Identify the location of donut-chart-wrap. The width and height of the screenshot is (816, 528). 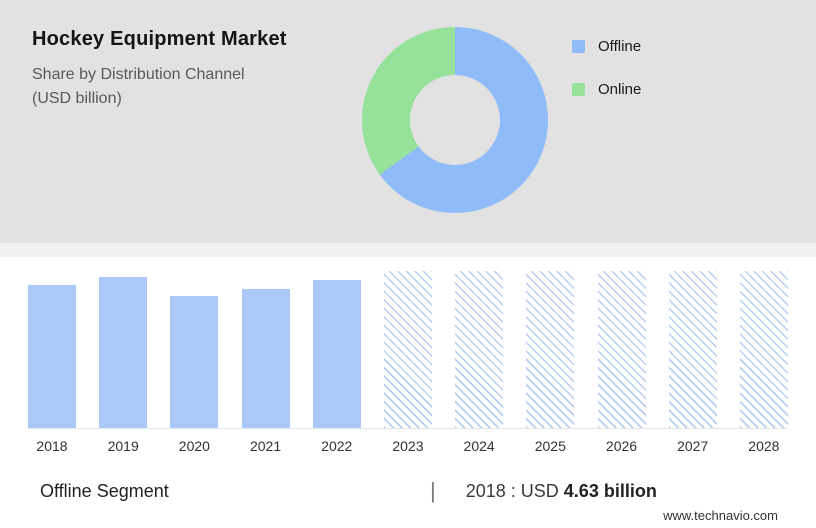
(455, 120).